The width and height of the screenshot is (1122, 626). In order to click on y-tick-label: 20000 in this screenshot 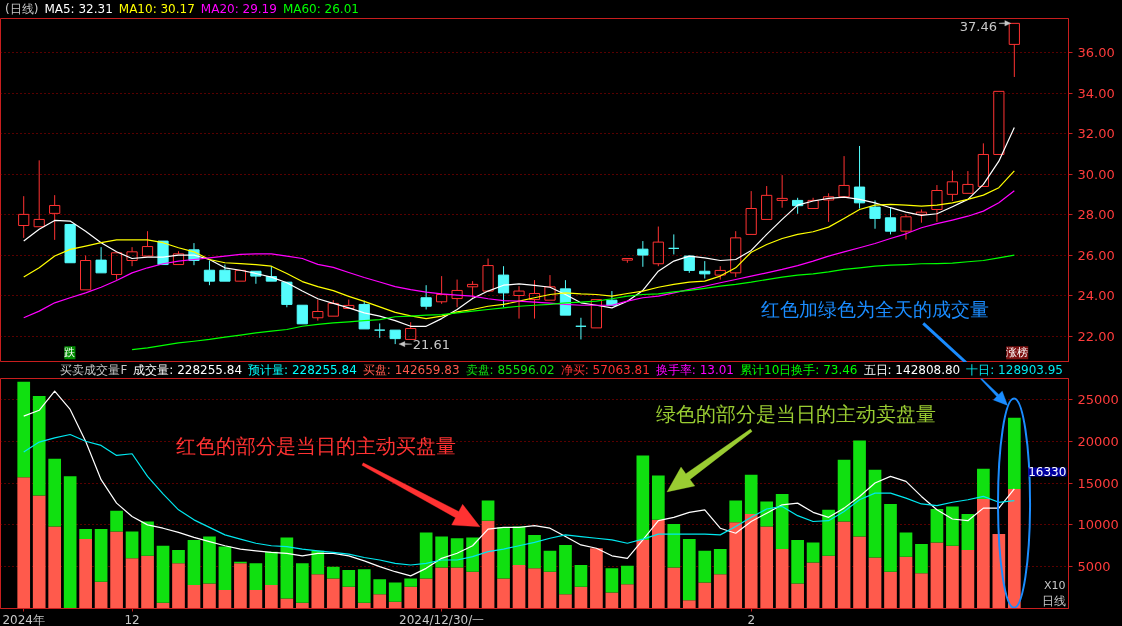, I will do `click(1098, 441)`.